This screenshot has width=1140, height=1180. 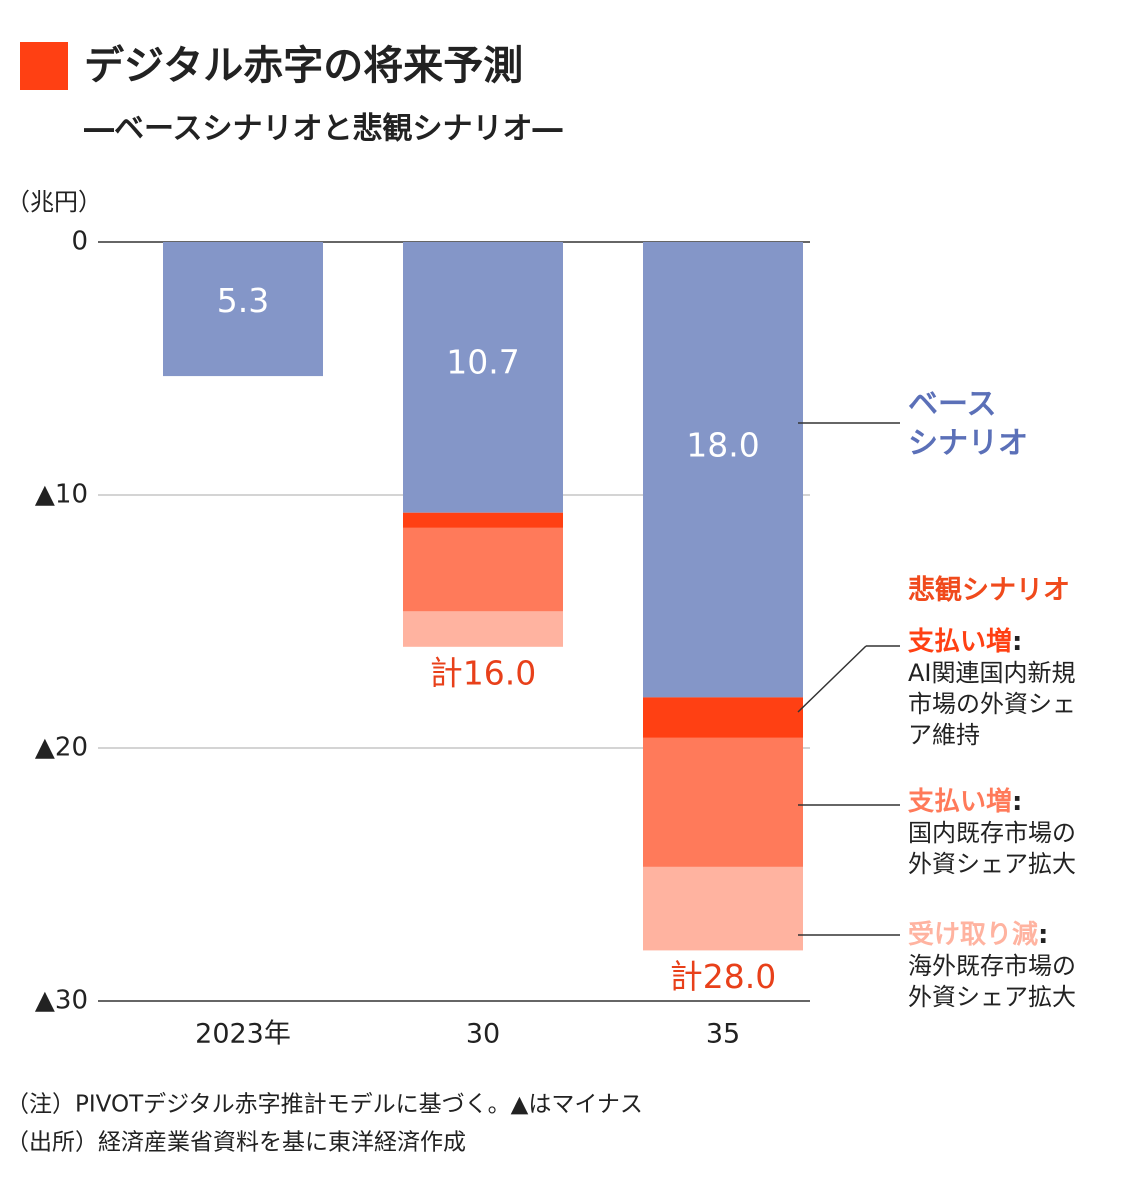 What do you see at coordinates (989, 590) in the screenshot?
I see `legend-group-label: 悲観シナリオ` at bounding box center [989, 590].